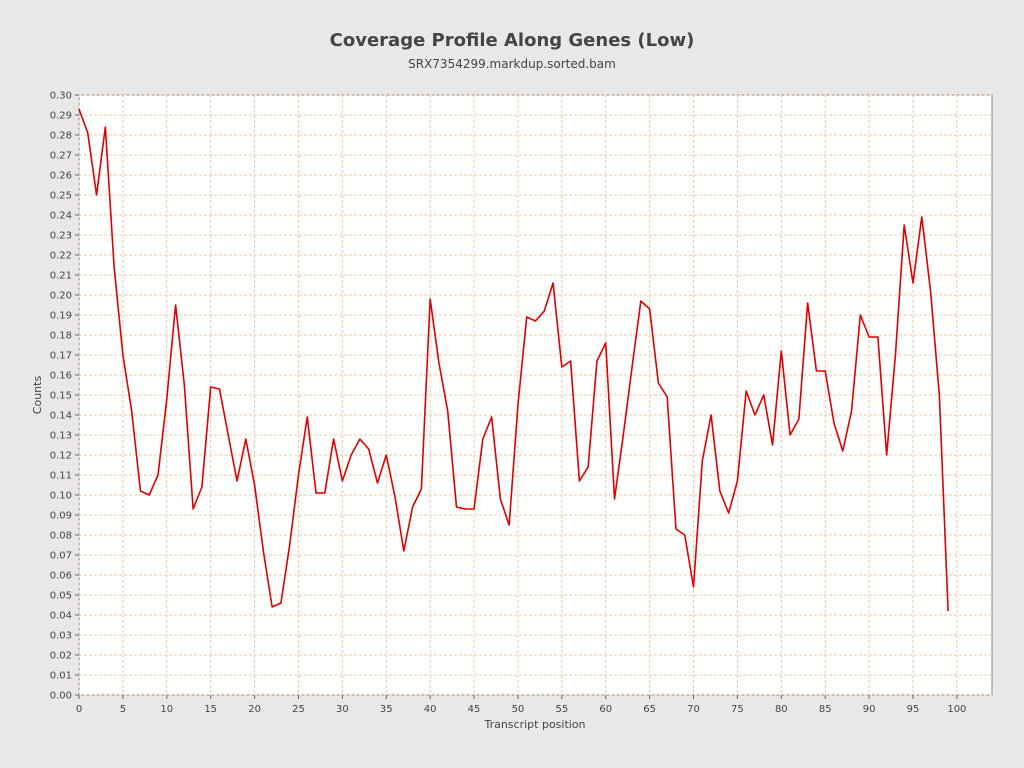 Image resolution: width=1024 pixels, height=768 pixels. What do you see at coordinates (254, 709) in the screenshot?
I see `x-tick-label: 20` at bounding box center [254, 709].